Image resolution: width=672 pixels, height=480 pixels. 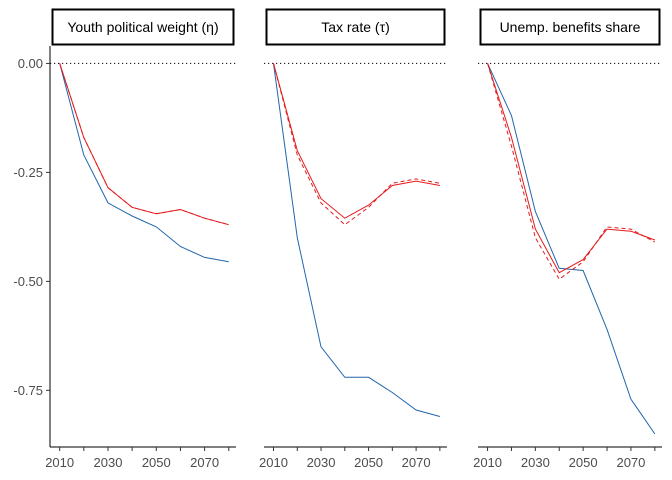 I want to click on series-line-blue-solid, so click(x=144, y=163).